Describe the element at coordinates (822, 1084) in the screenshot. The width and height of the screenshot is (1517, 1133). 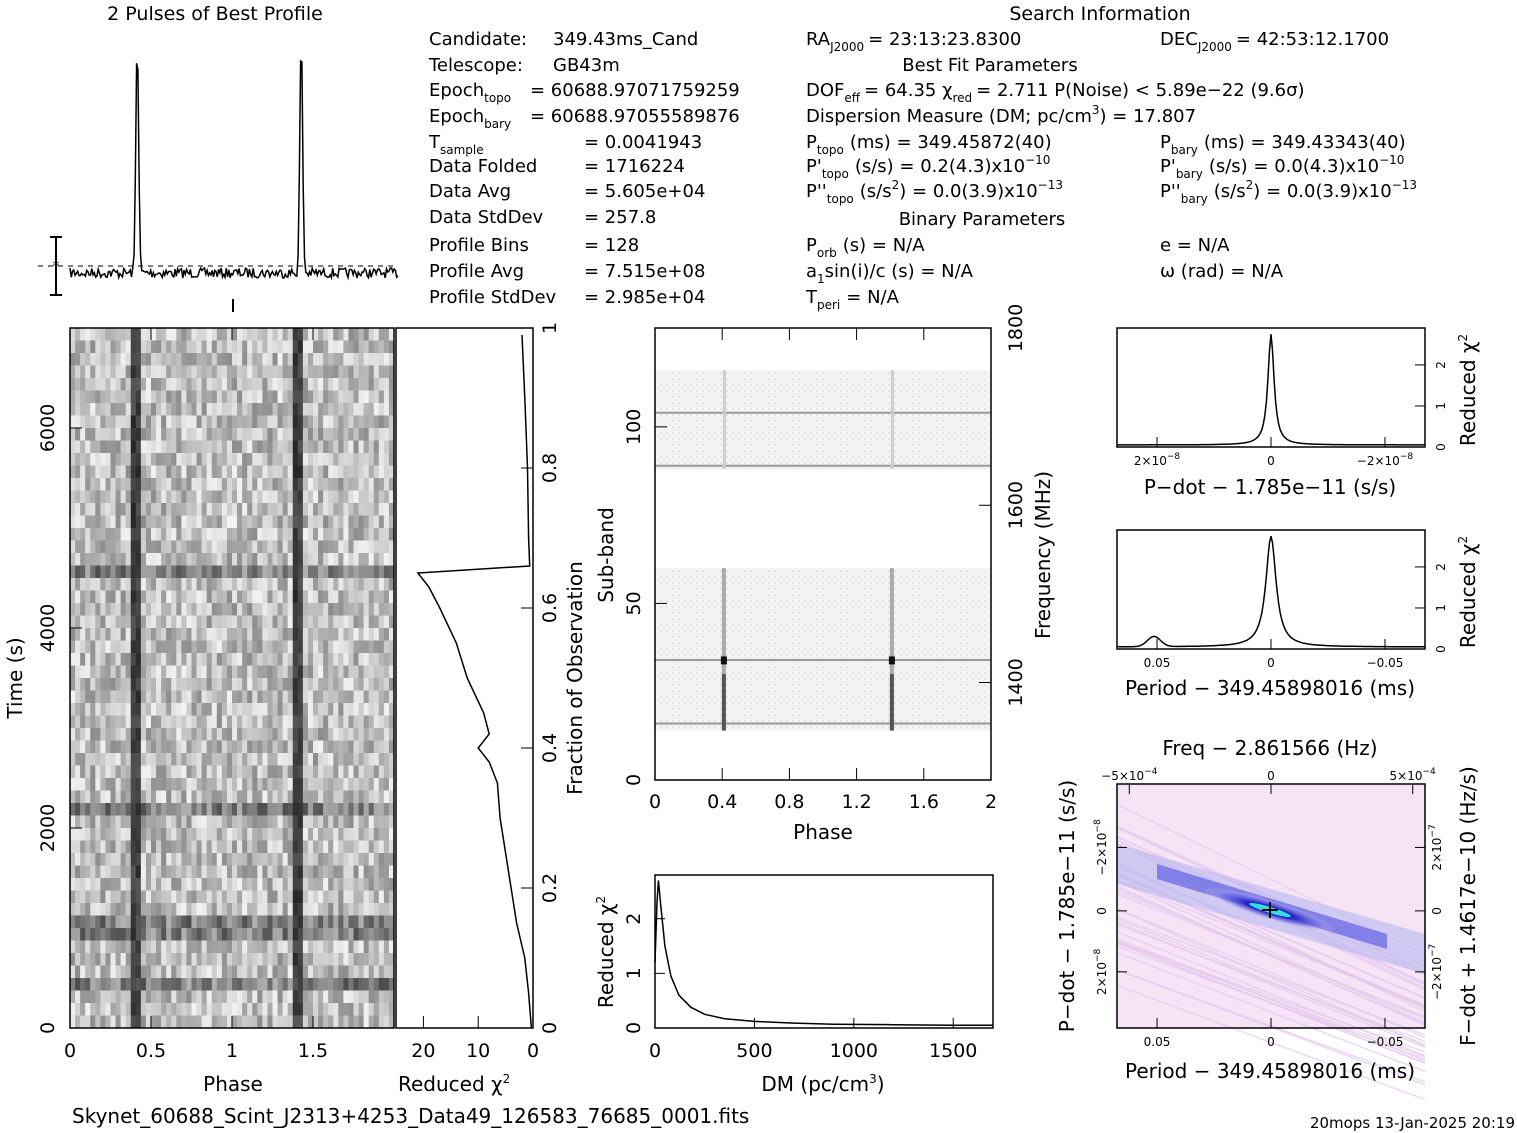
I see `dm-xlabel: DM (pc/cm3)` at that location.